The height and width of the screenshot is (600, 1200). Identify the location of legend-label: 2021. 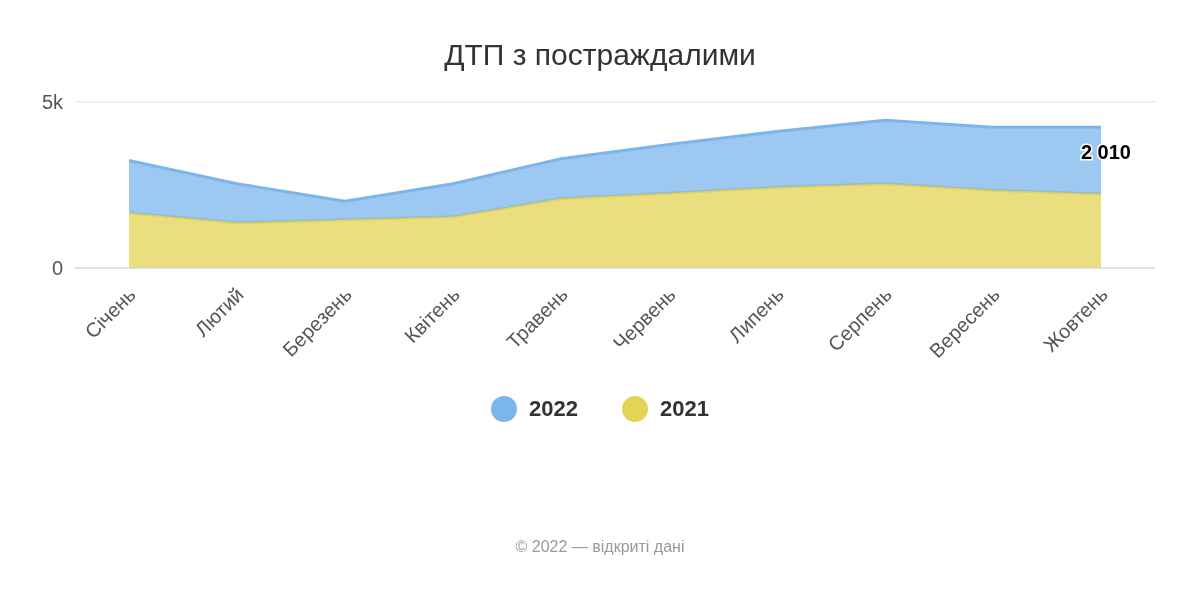
(684, 409).